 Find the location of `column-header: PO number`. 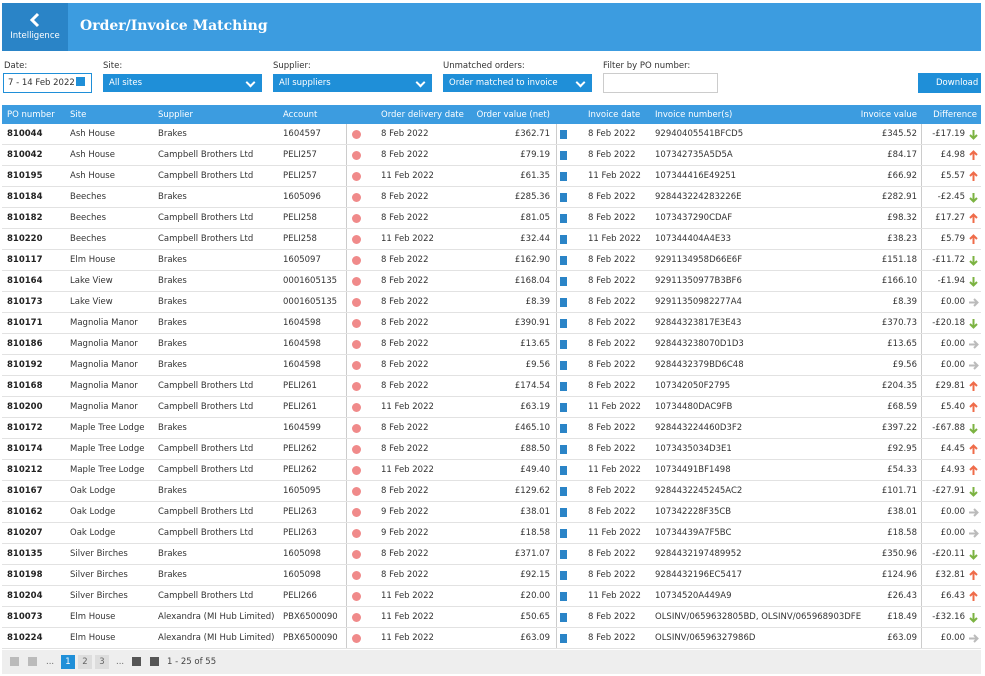

column-header: PO number is located at coordinates (31, 115).